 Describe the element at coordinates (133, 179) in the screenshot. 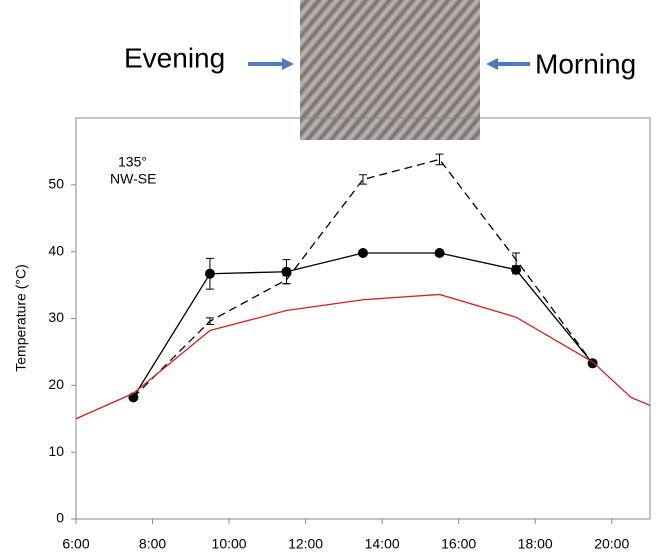

I see `annotation: NW-SE` at that location.